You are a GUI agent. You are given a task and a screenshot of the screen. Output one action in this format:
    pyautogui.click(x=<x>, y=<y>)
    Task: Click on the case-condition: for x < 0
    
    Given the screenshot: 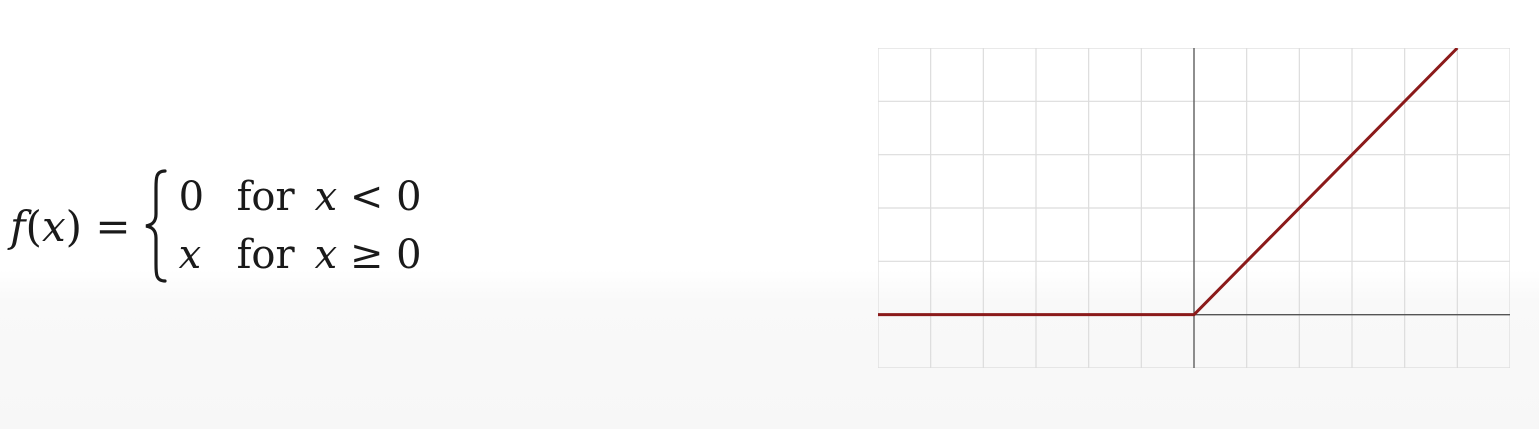 What is the action you would take?
    pyautogui.click(x=329, y=197)
    